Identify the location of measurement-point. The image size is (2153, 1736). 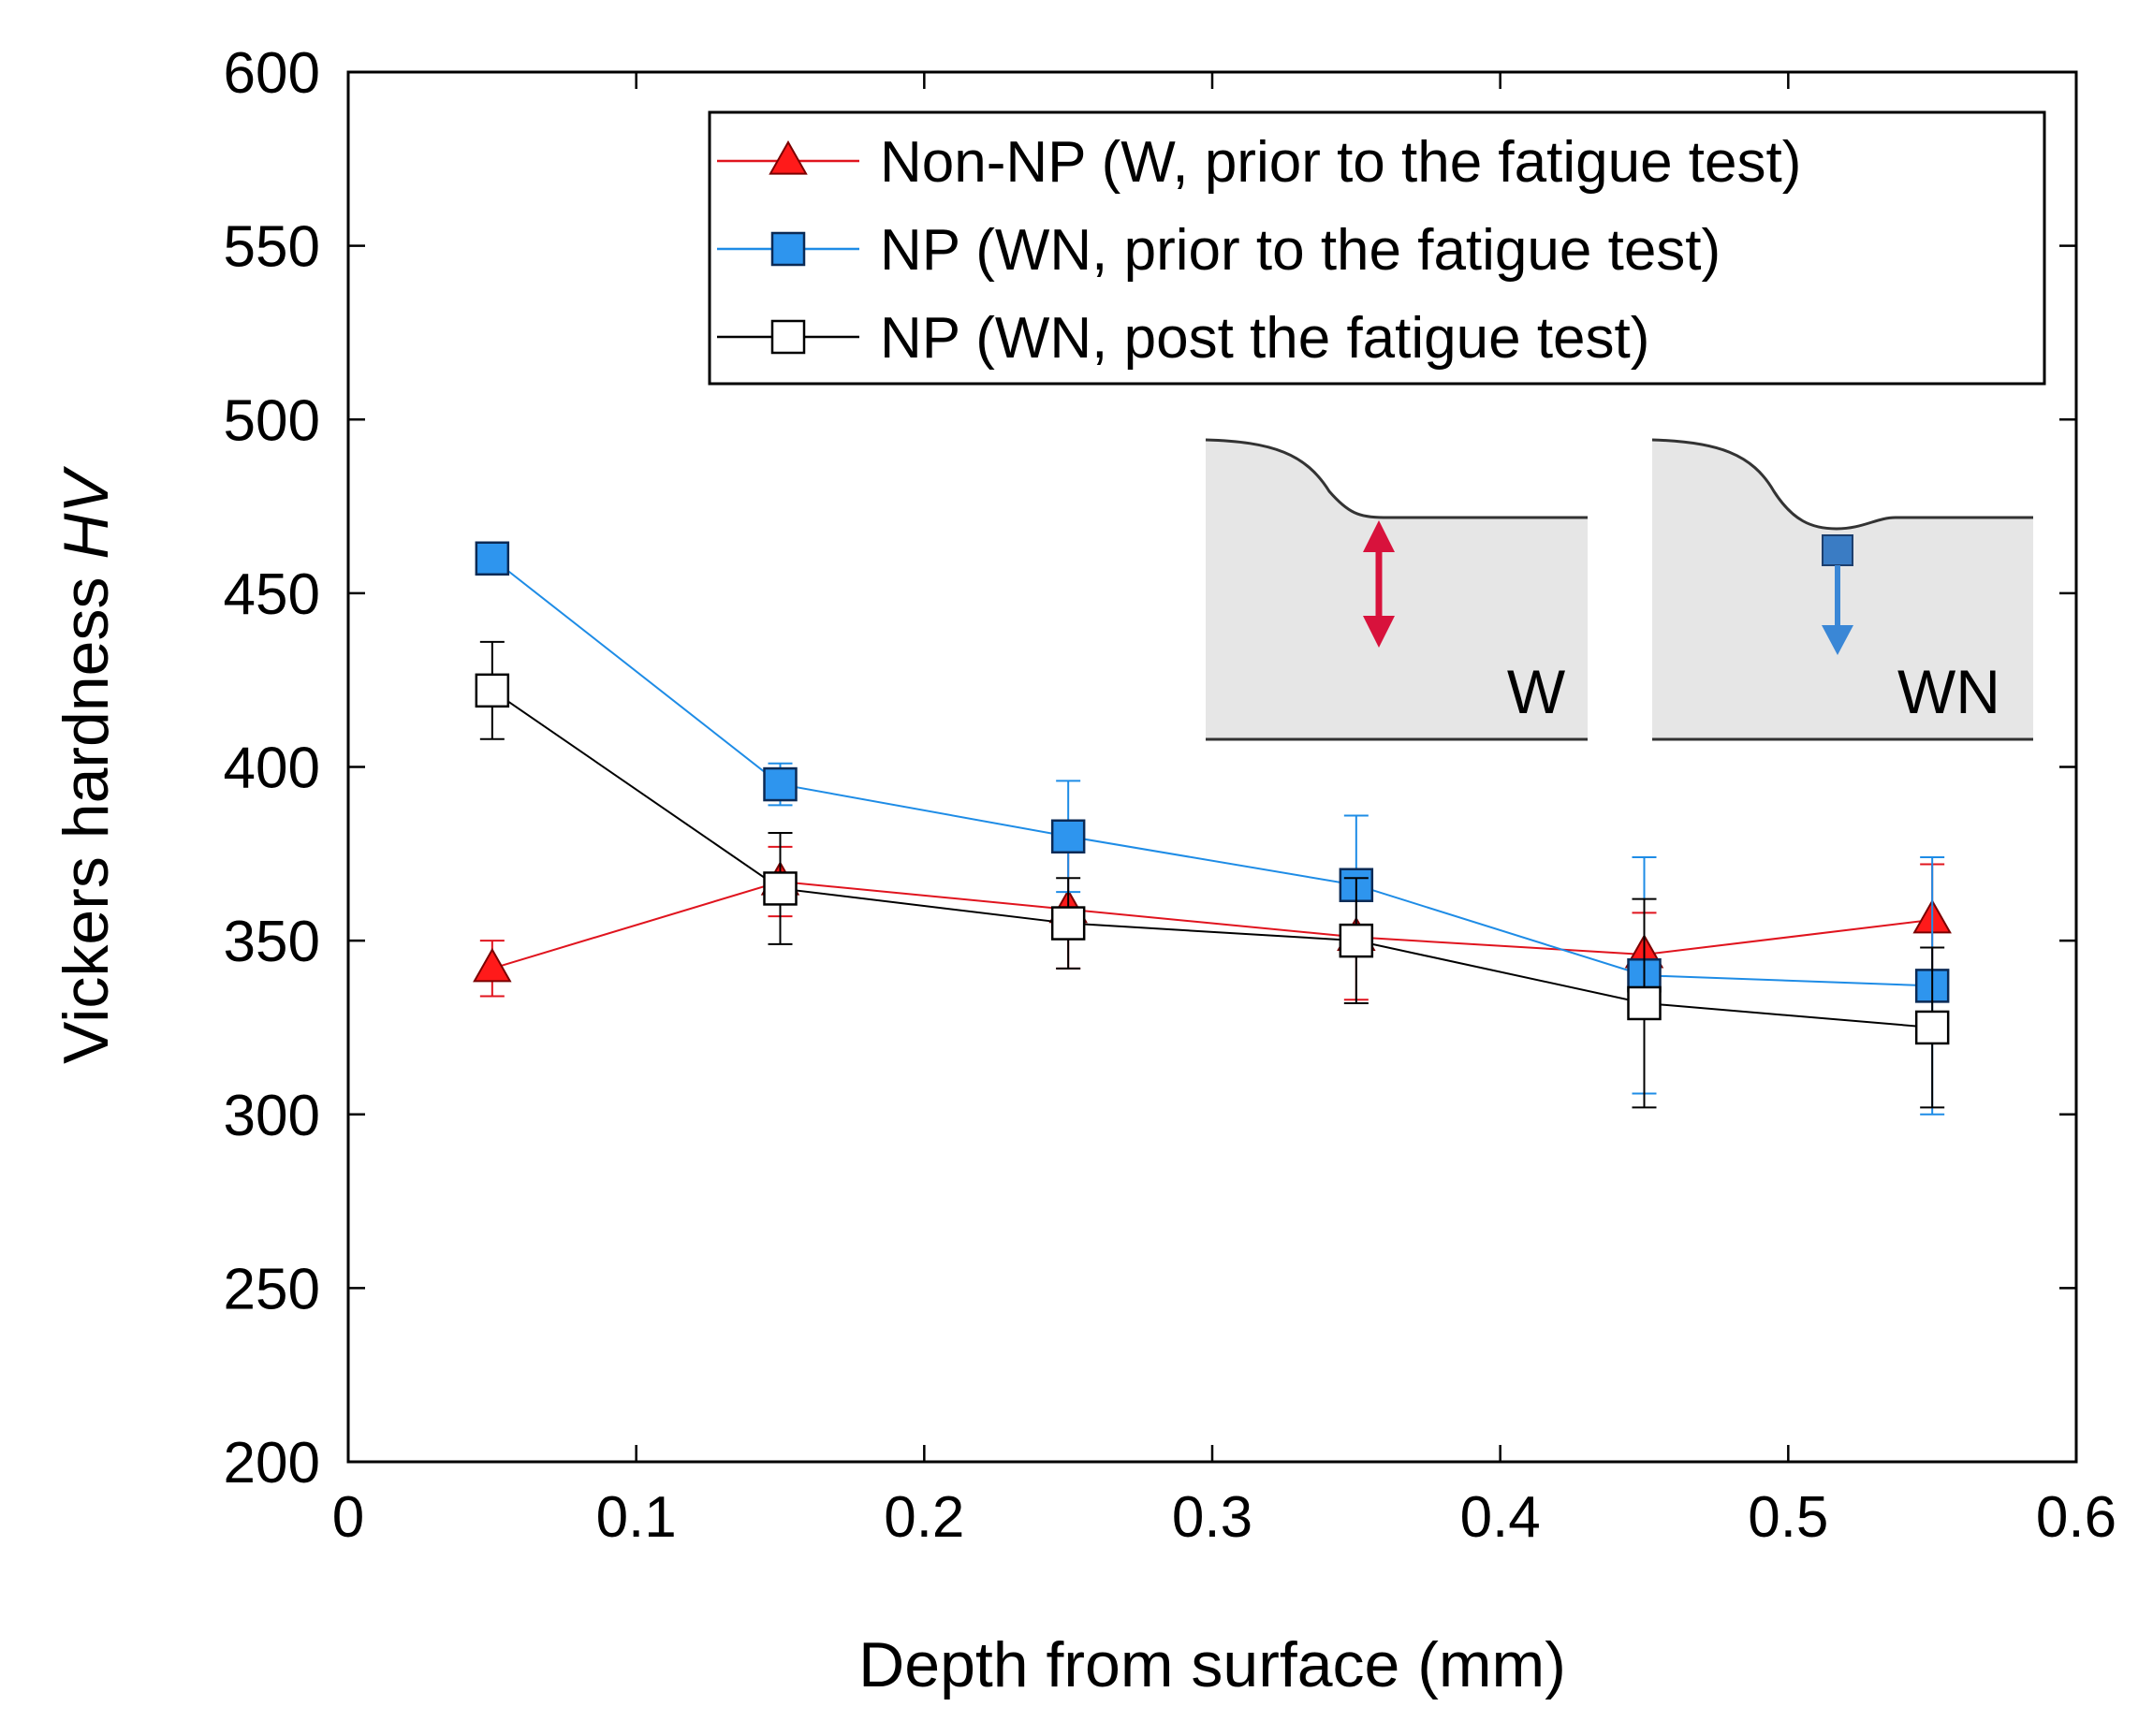
(1837, 550).